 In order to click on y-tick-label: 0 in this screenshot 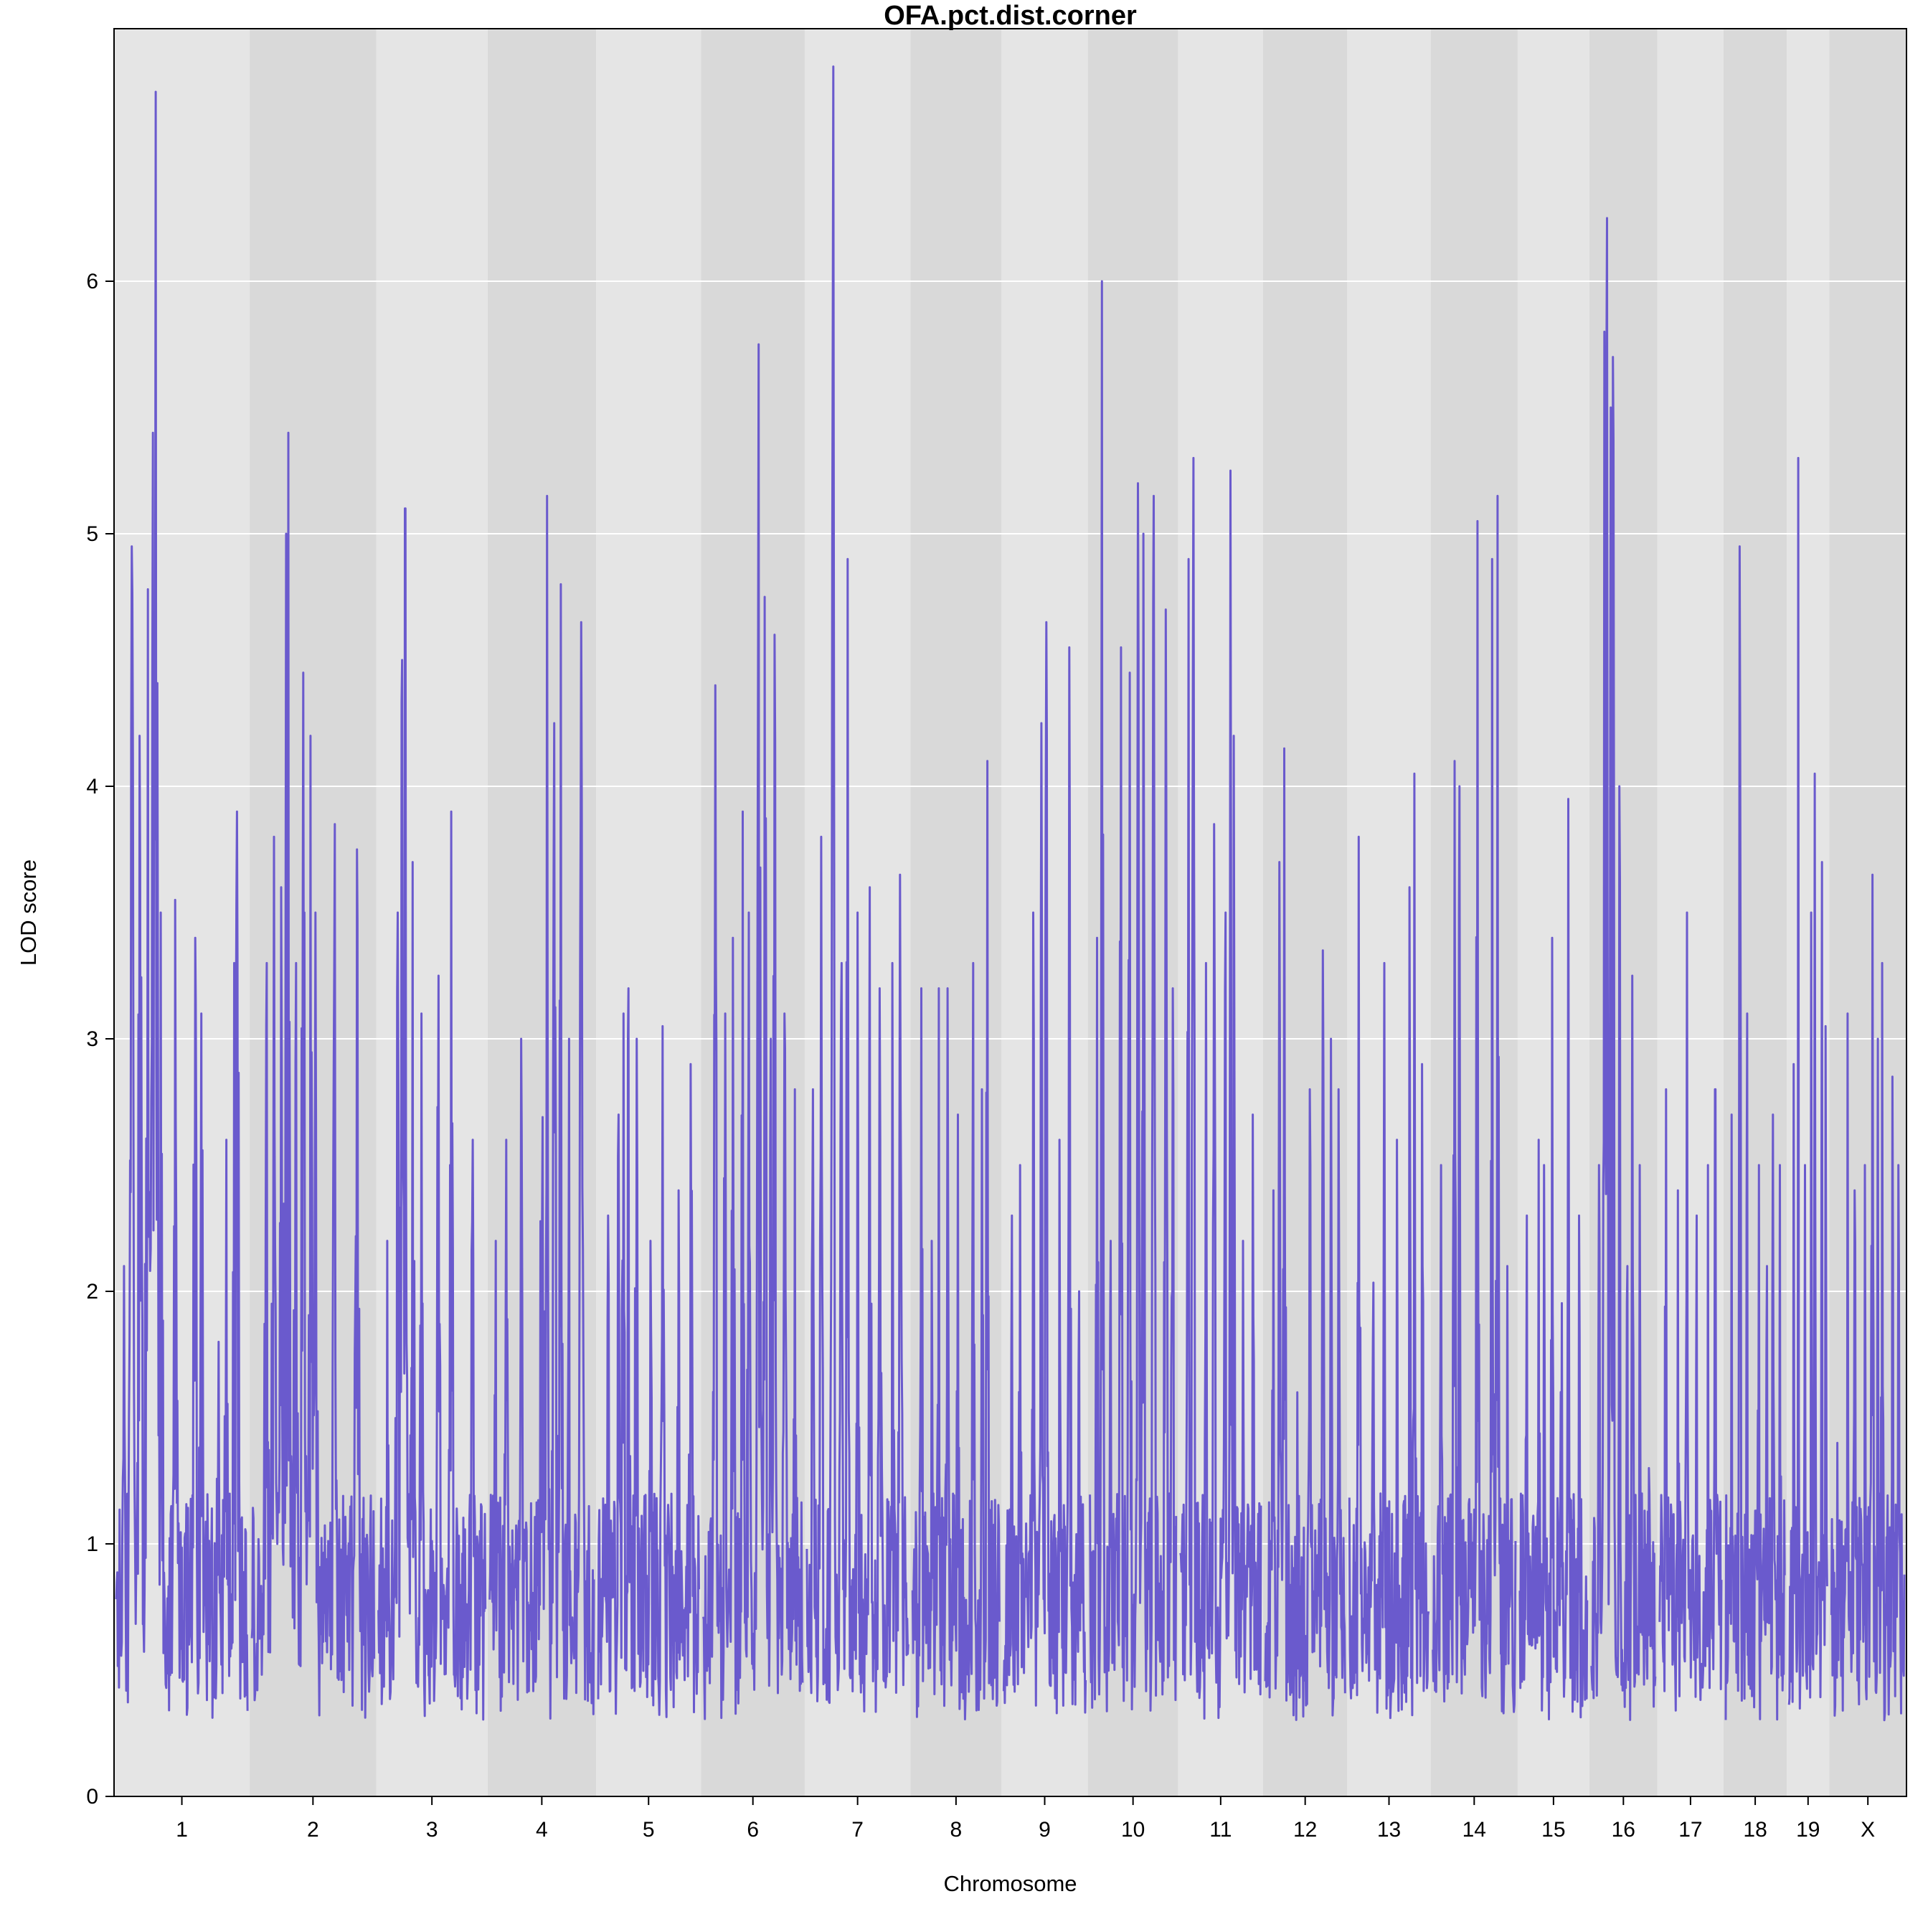, I will do `click(92, 1797)`.